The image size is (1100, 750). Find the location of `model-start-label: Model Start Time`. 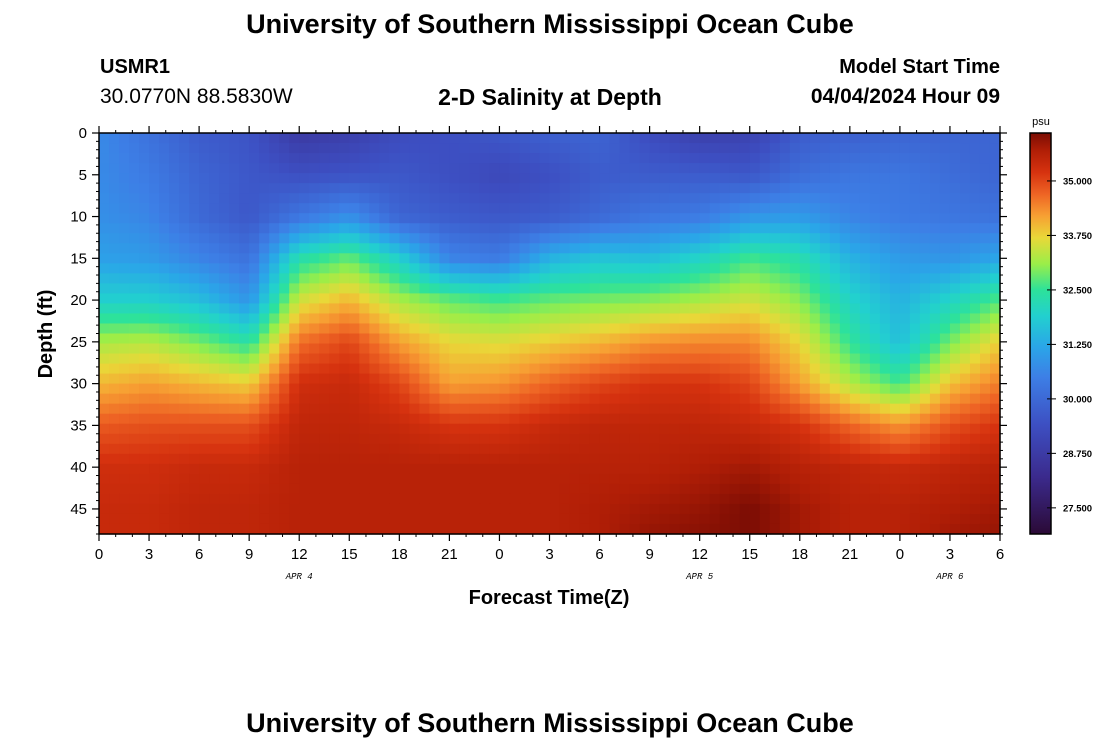

model-start-label: Model Start Time is located at coordinates (919, 67).